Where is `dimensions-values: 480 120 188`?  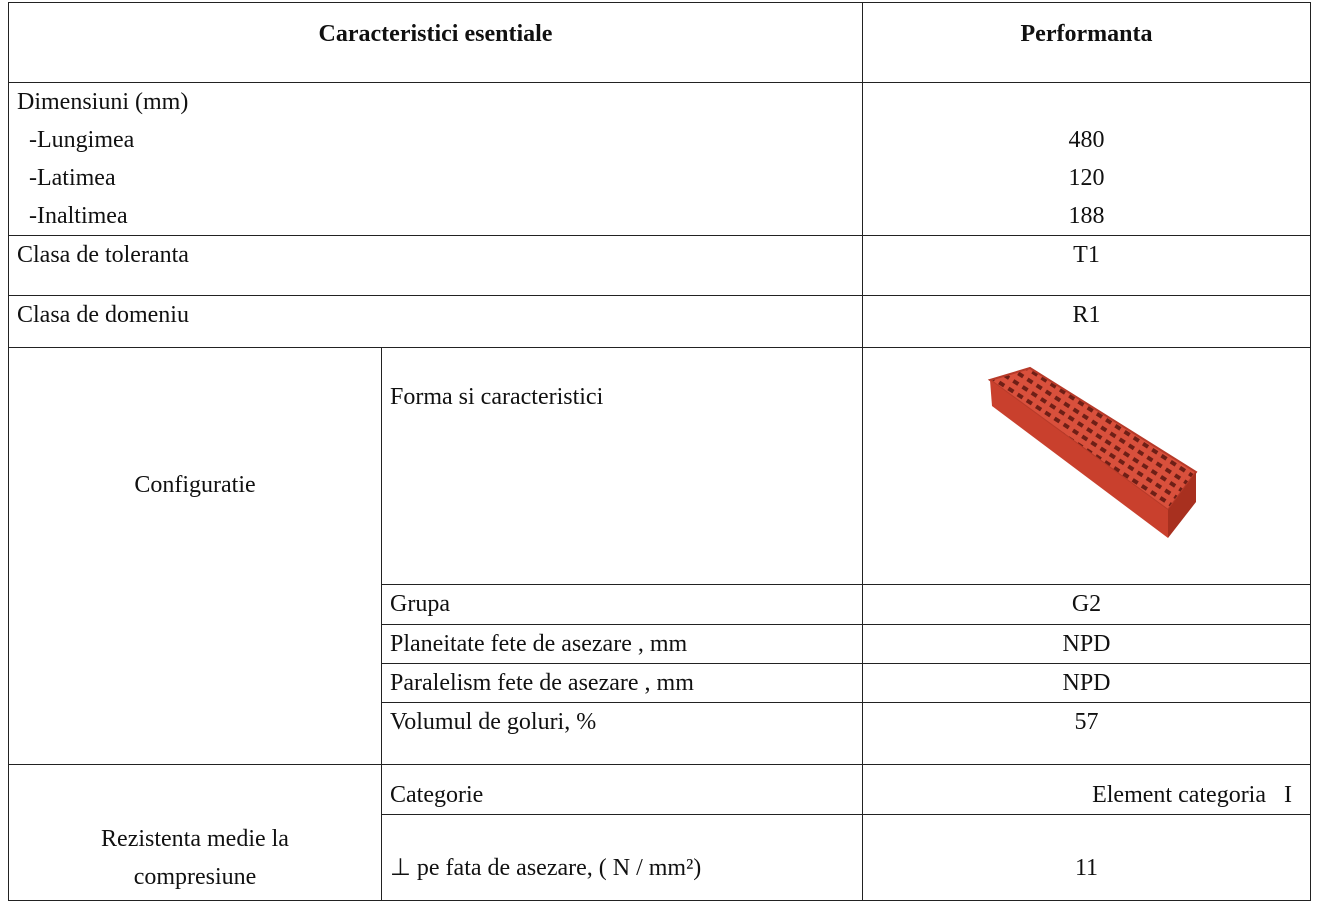
dimensions-values: 480 120 188 is located at coordinates (1086, 159).